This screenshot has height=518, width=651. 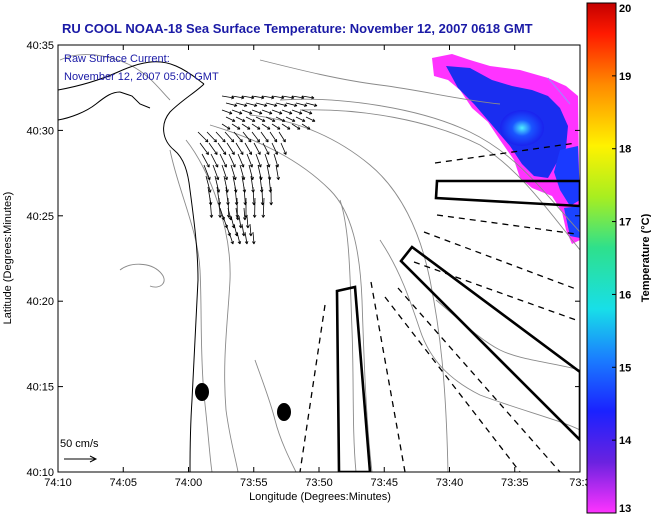 What do you see at coordinates (8, 258) in the screenshot?
I see `y-axis-label: Latitude (Degrees:Minutes)` at bounding box center [8, 258].